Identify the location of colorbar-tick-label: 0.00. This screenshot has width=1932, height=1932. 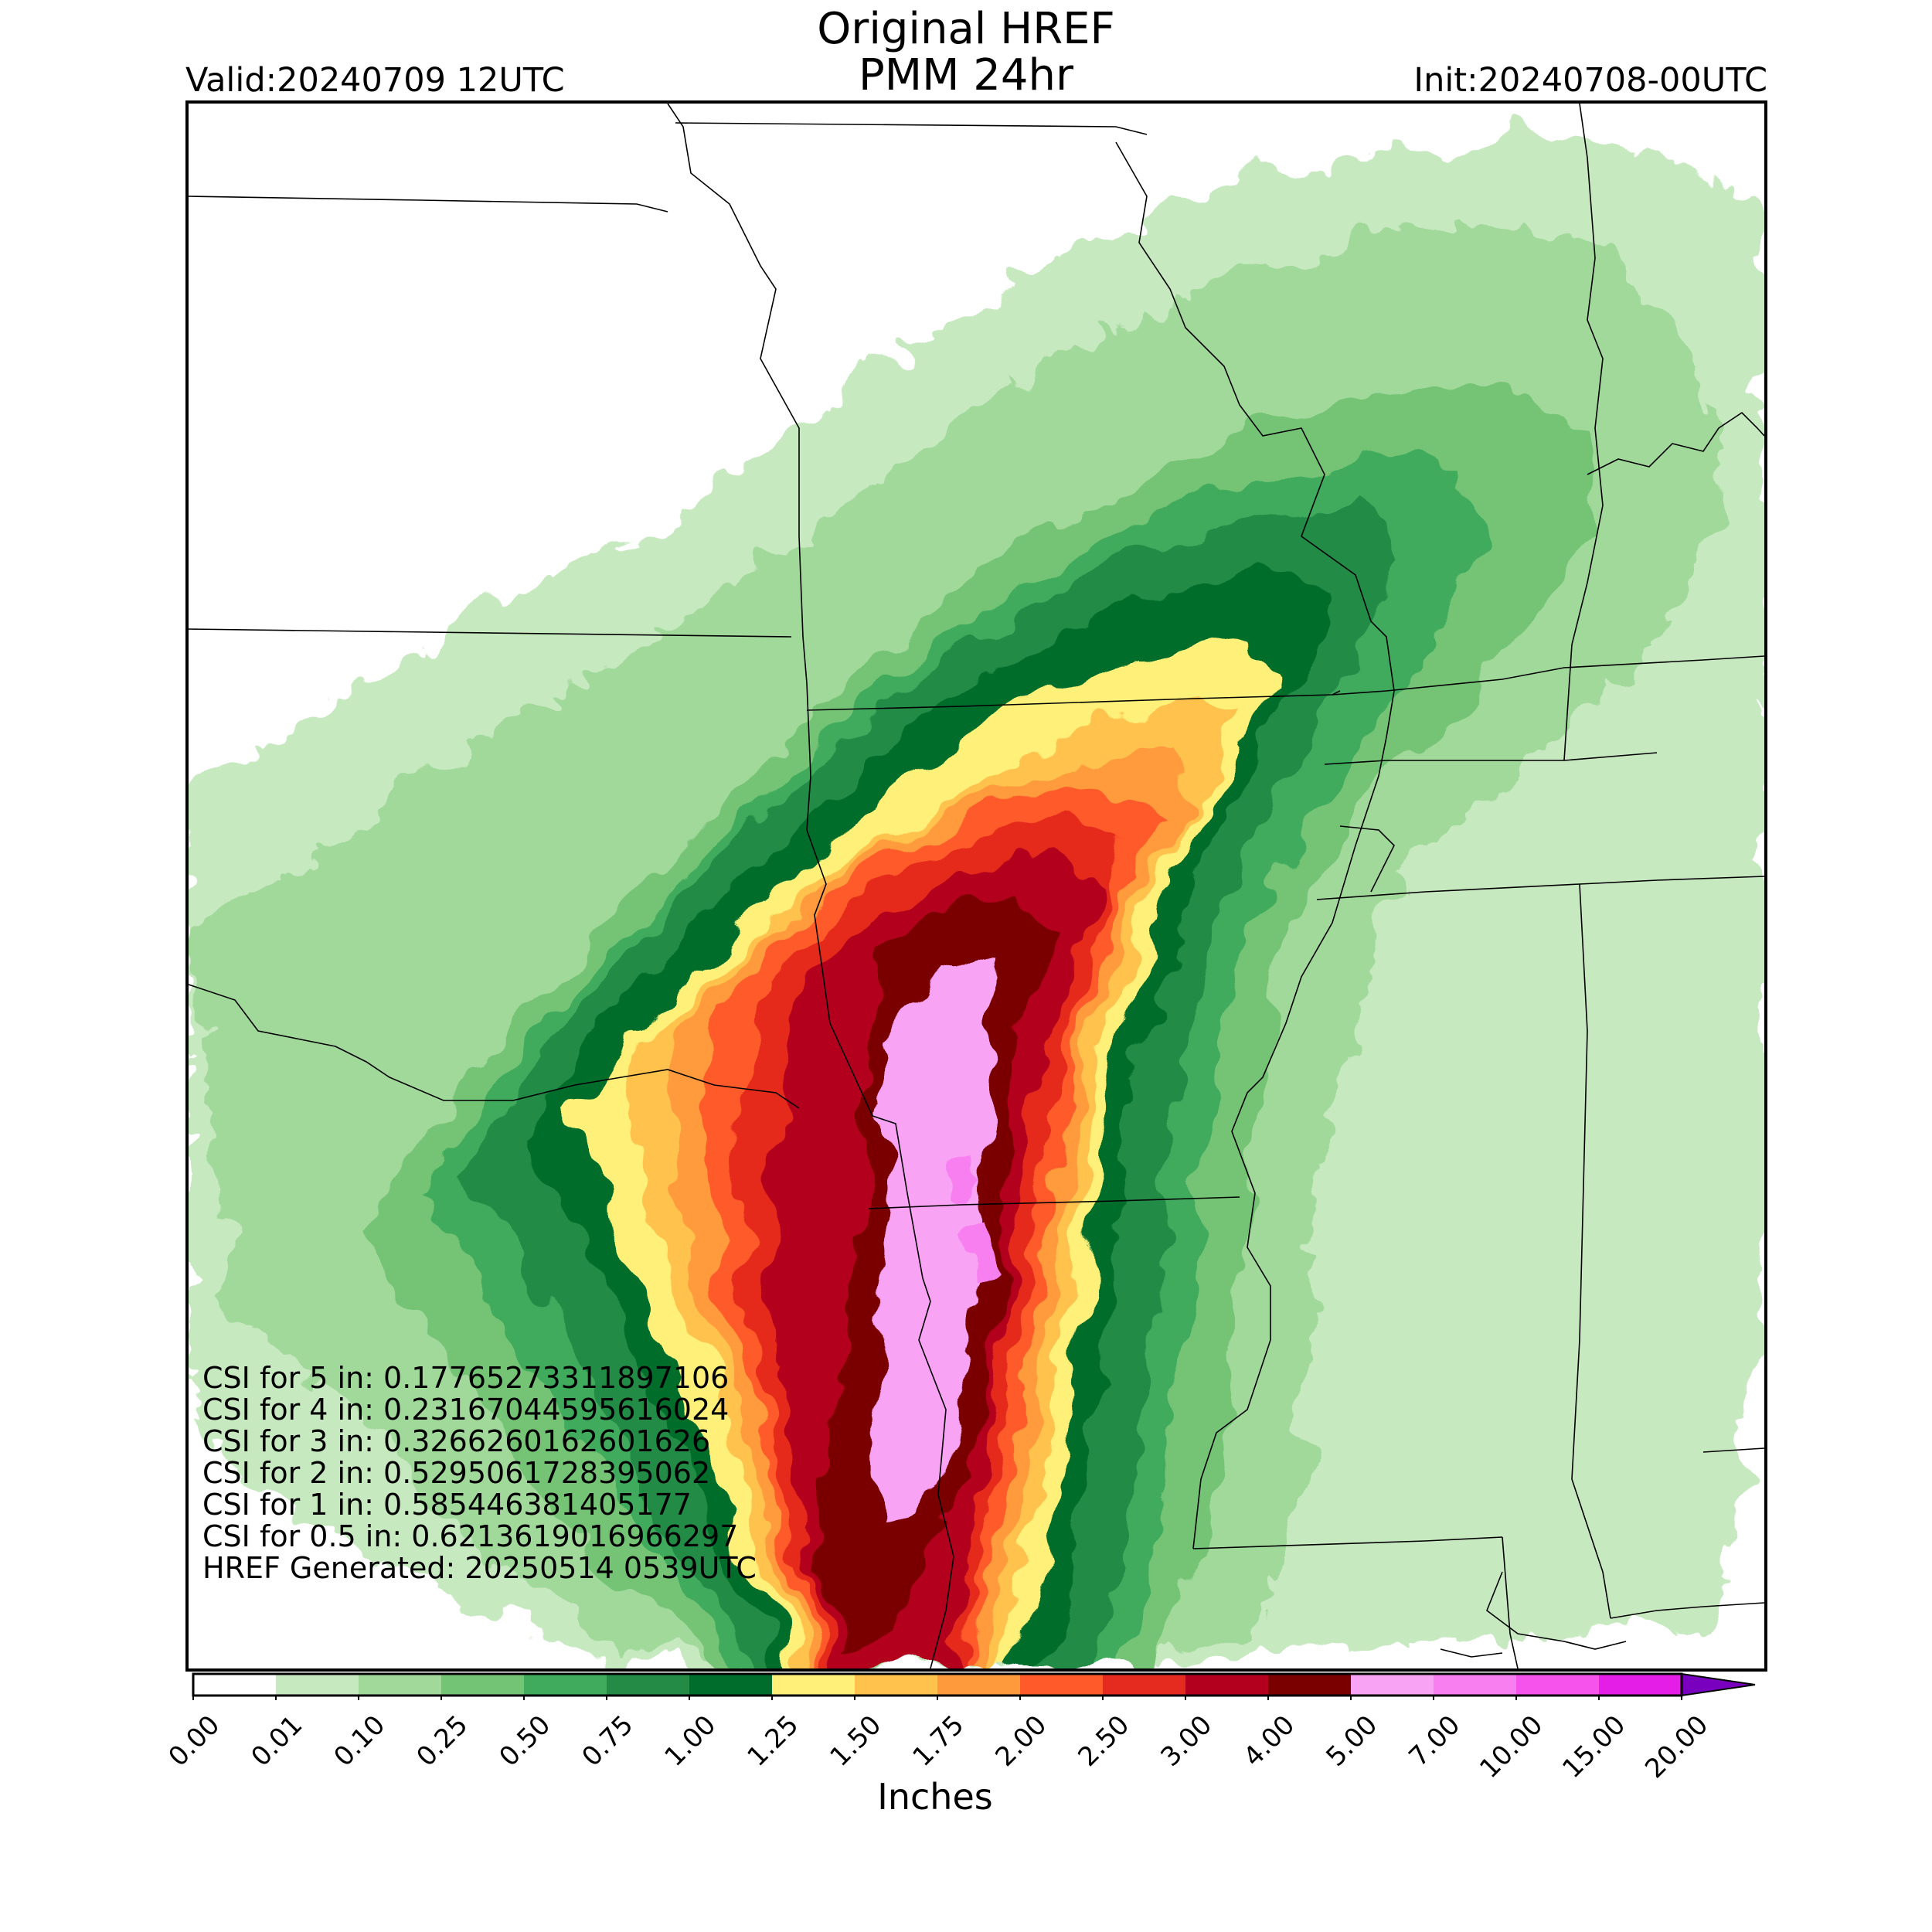
(194, 1741).